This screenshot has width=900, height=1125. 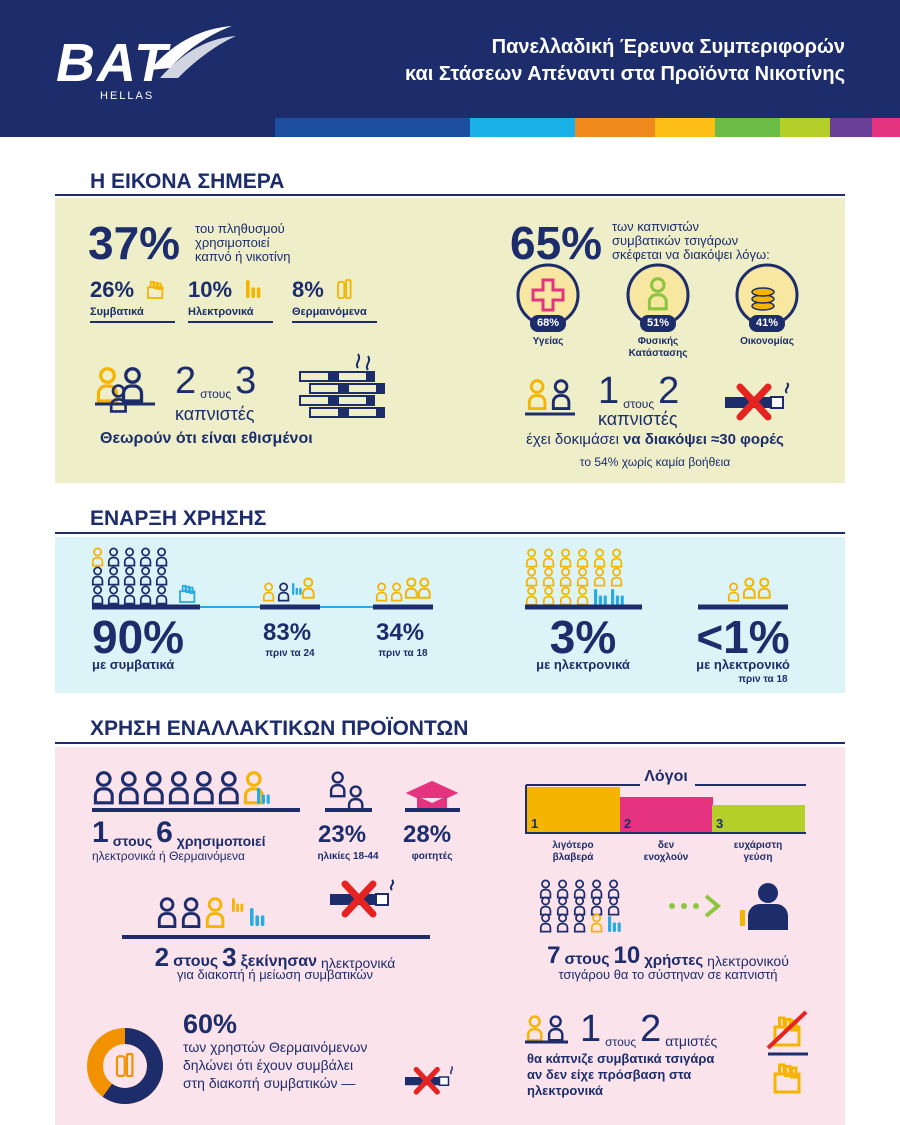 What do you see at coordinates (215, 381) in the screenshot?
I see `text-row: 2 στους 3` at bounding box center [215, 381].